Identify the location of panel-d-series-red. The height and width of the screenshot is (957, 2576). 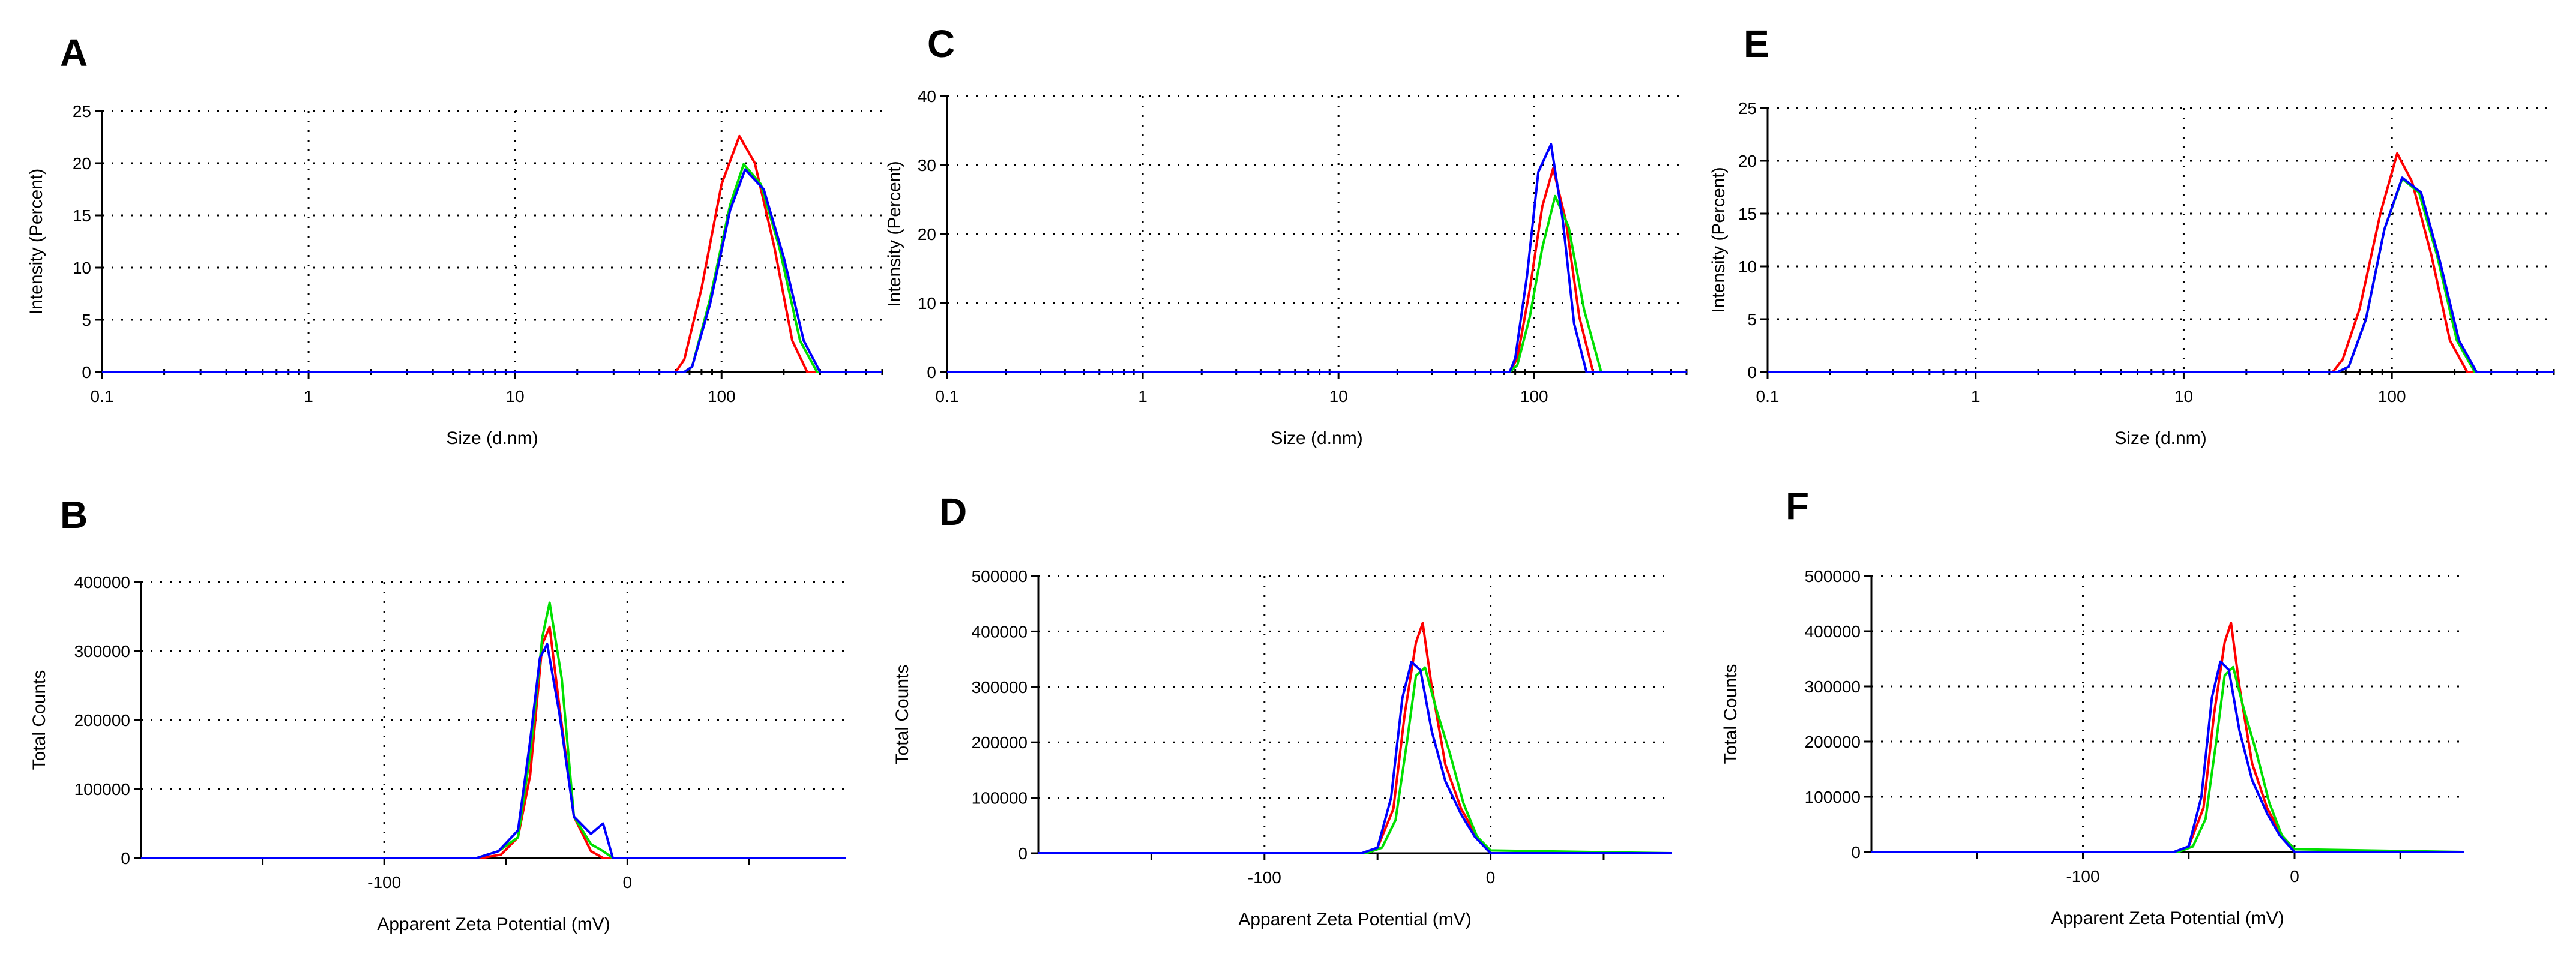
(1355, 738).